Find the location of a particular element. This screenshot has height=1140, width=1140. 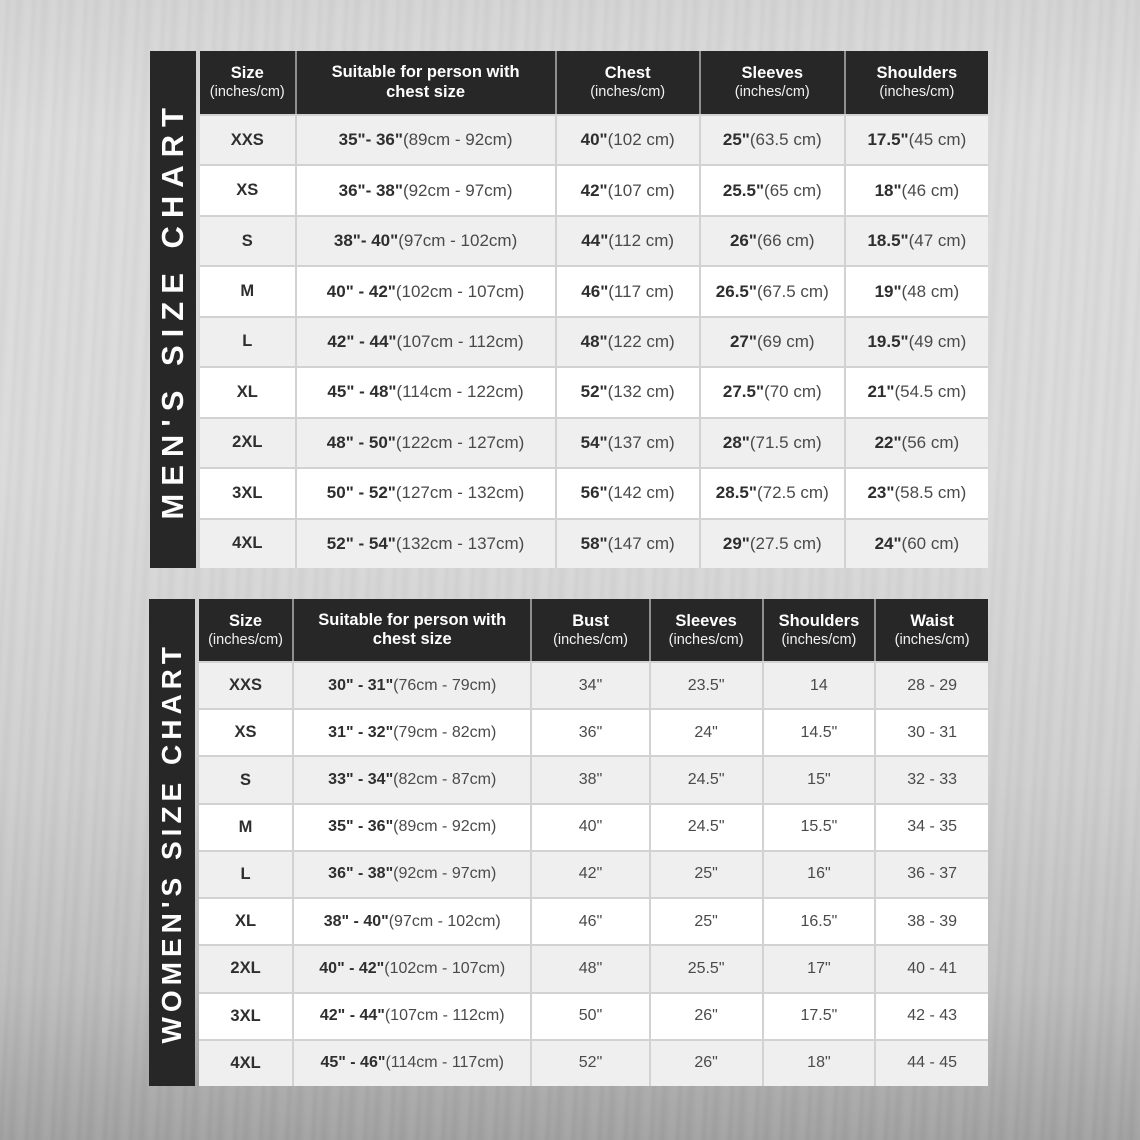

cell-suitable: 38" - 40" (97cm - 102cm) is located at coordinates (411, 922).